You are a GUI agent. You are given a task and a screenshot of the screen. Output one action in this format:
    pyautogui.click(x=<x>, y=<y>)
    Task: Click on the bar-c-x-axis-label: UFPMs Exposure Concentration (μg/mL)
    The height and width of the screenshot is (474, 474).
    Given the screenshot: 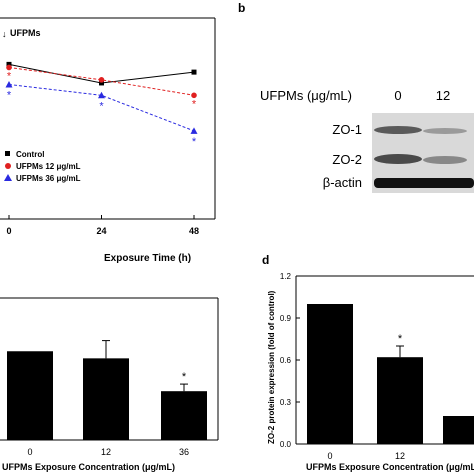 What is the action you would take?
    pyautogui.click(x=88, y=467)
    